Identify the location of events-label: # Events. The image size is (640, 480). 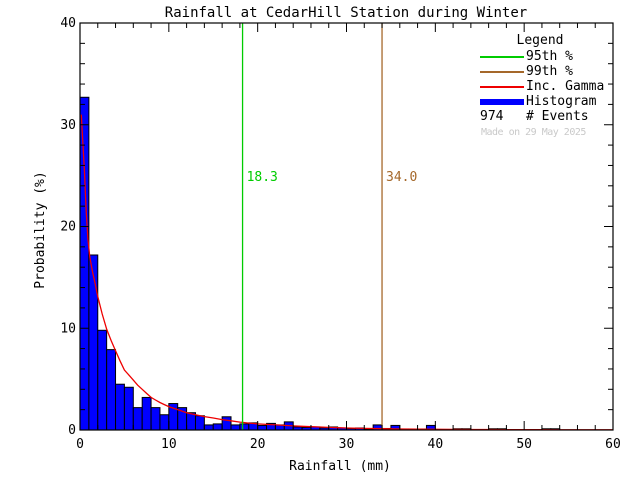
(557, 116).